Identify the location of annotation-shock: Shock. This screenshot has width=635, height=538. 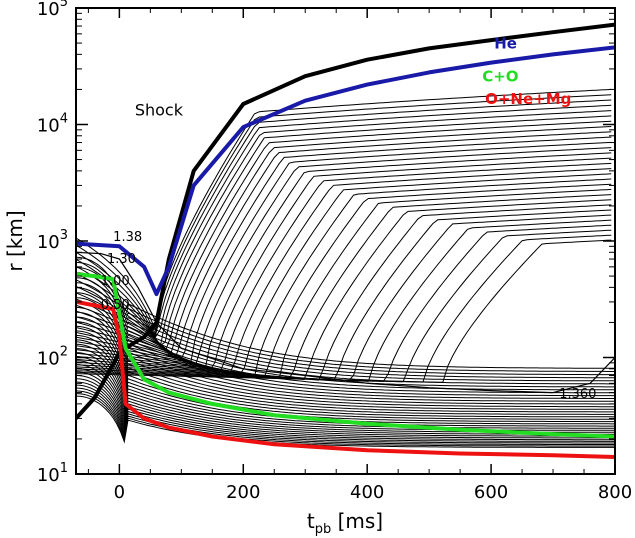
(159, 109).